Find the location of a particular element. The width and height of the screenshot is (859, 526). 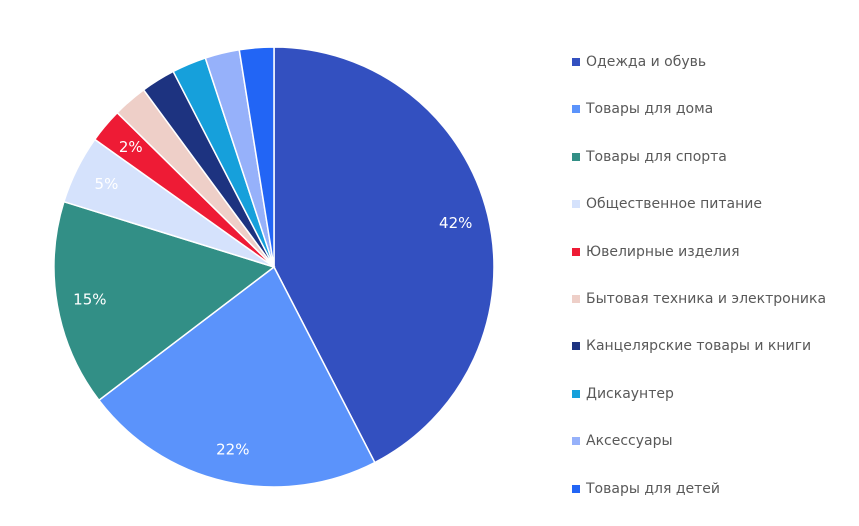

legend-label: Бытовая техника и электроника is located at coordinates (706, 298).